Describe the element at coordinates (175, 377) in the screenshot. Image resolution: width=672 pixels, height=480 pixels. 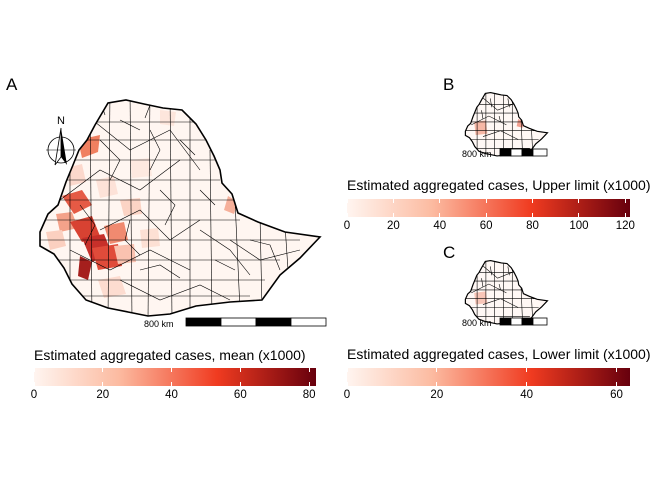
I see `colorbar-mean` at that location.